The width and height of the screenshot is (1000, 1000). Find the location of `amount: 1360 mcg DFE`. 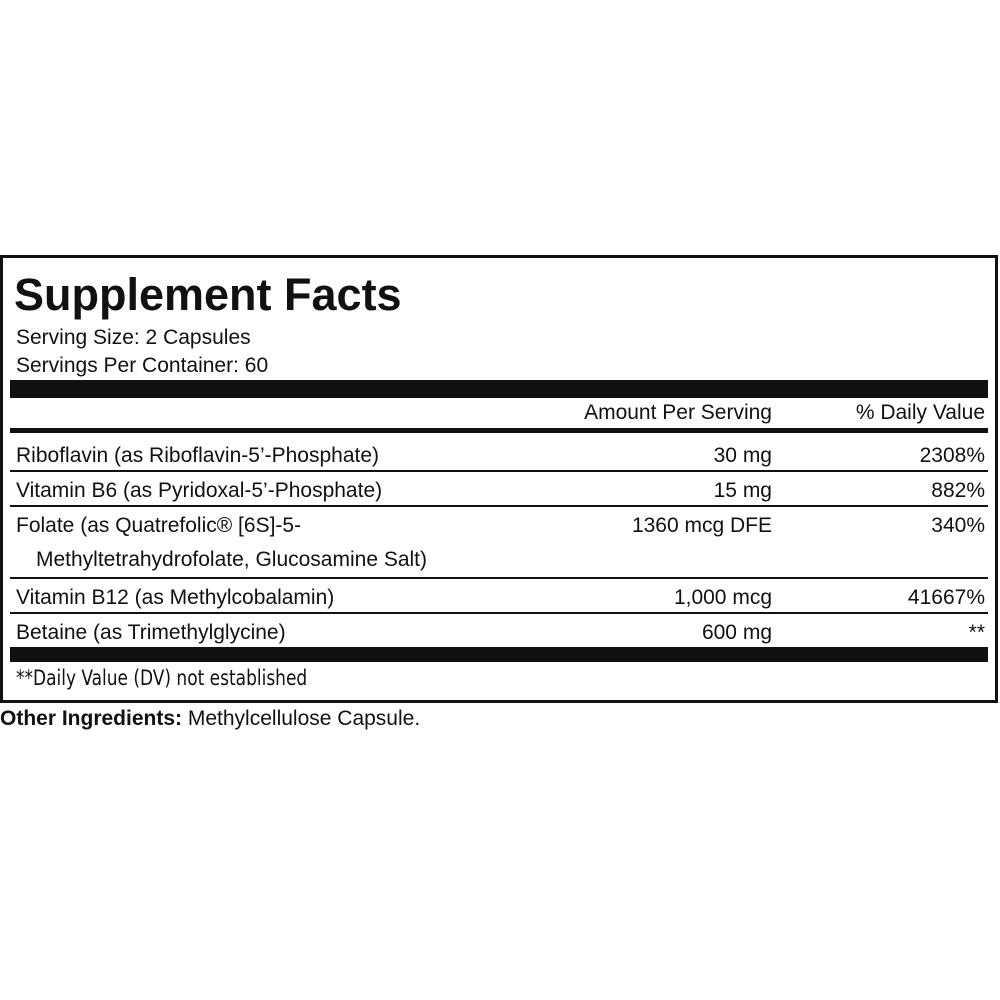

amount: 1360 mcg DFE is located at coordinates (701, 525).